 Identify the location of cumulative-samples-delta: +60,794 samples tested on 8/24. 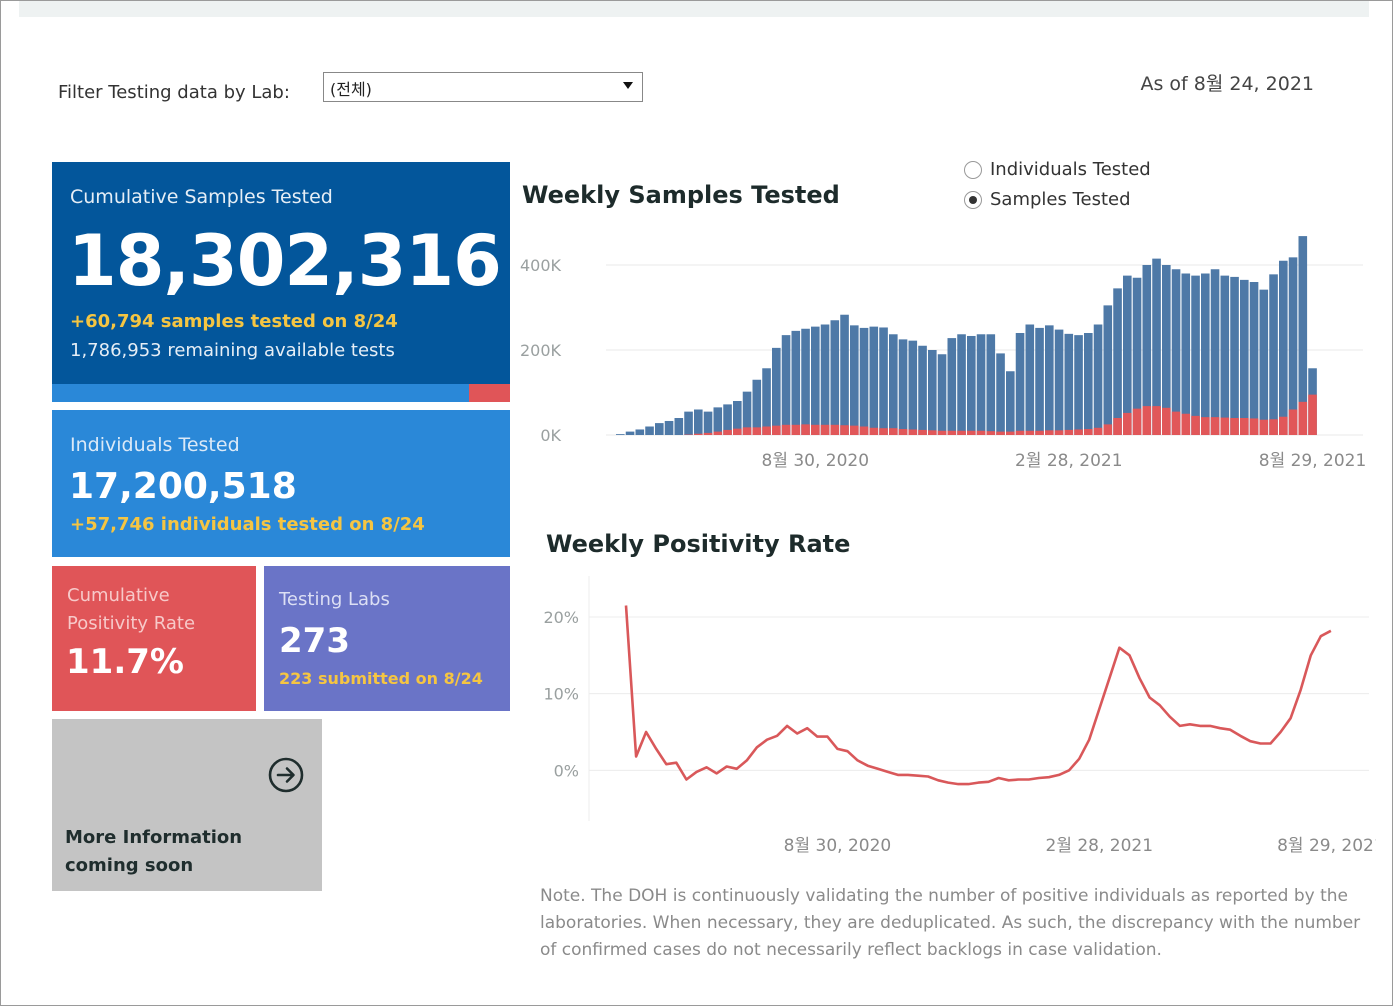
(234, 321).